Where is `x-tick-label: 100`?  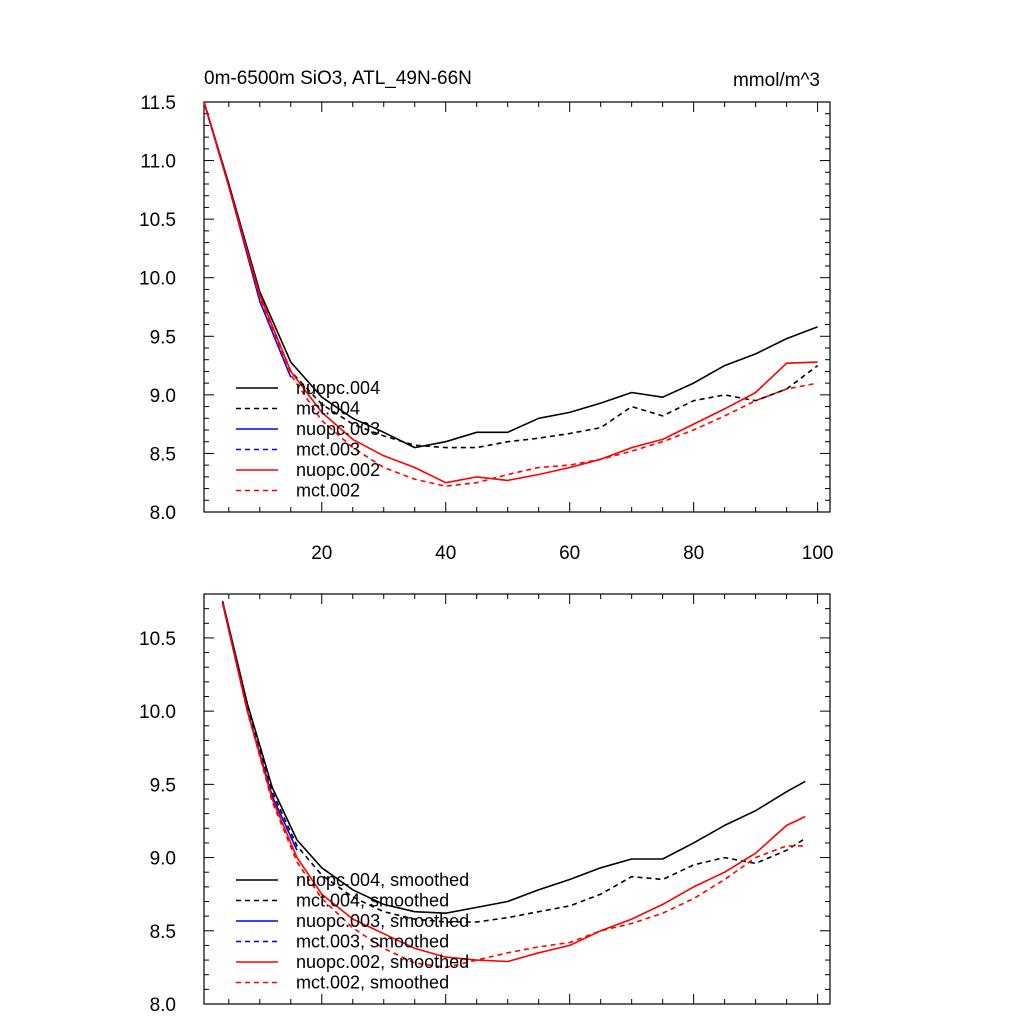
x-tick-label: 100 is located at coordinates (818, 553).